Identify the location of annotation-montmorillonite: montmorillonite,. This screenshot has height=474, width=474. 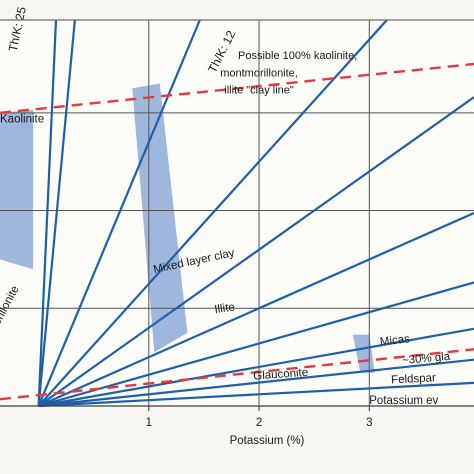
(259, 74).